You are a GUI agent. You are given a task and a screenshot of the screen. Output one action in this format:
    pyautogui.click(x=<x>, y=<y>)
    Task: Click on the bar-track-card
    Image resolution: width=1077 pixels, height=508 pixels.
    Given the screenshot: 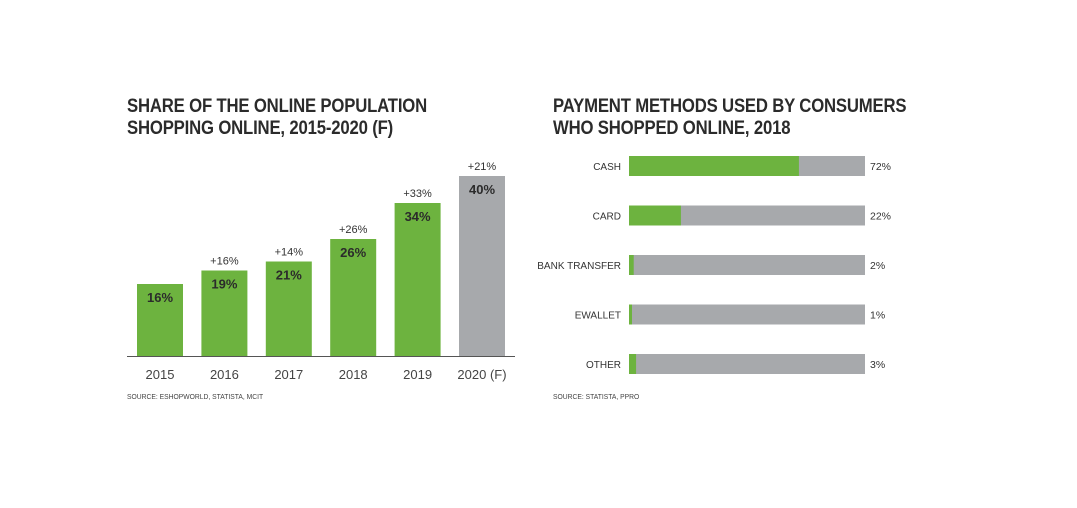 What is the action you would take?
    pyautogui.click(x=747, y=215)
    